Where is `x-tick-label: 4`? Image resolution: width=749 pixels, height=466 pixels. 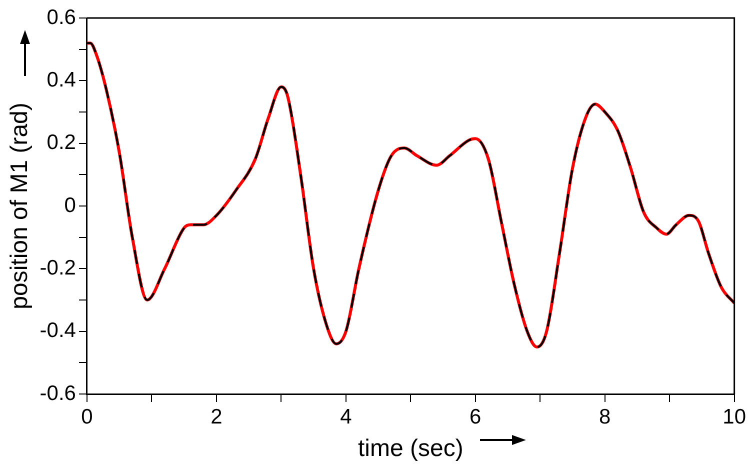 x-tick-label: 4 is located at coordinates (346, 416).